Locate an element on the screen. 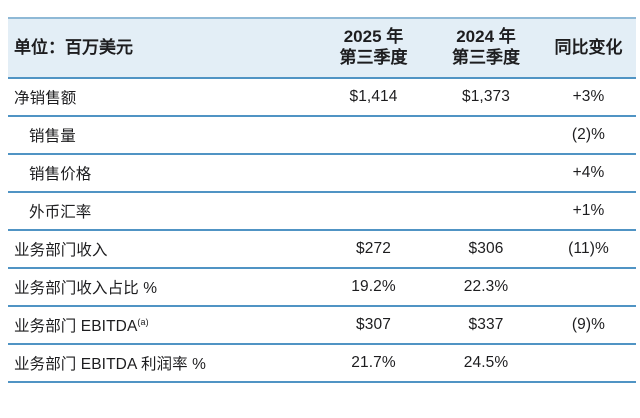 The height and width of the screenshot is (418, 640). row-label: 业务部门 EBITDA(a) is located at coordinates (81, 325).